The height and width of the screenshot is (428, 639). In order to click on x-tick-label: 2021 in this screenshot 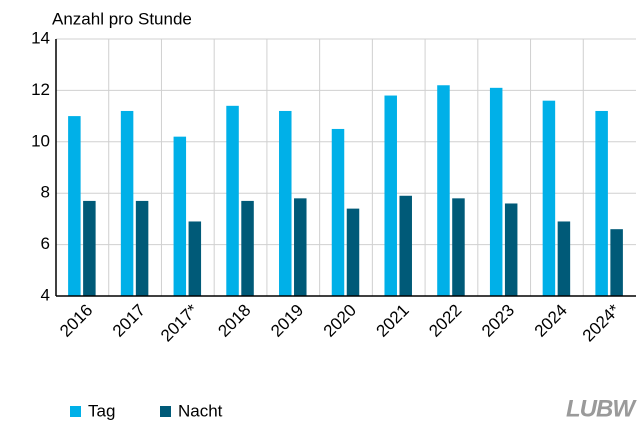, I will do `click(393, 321)`.